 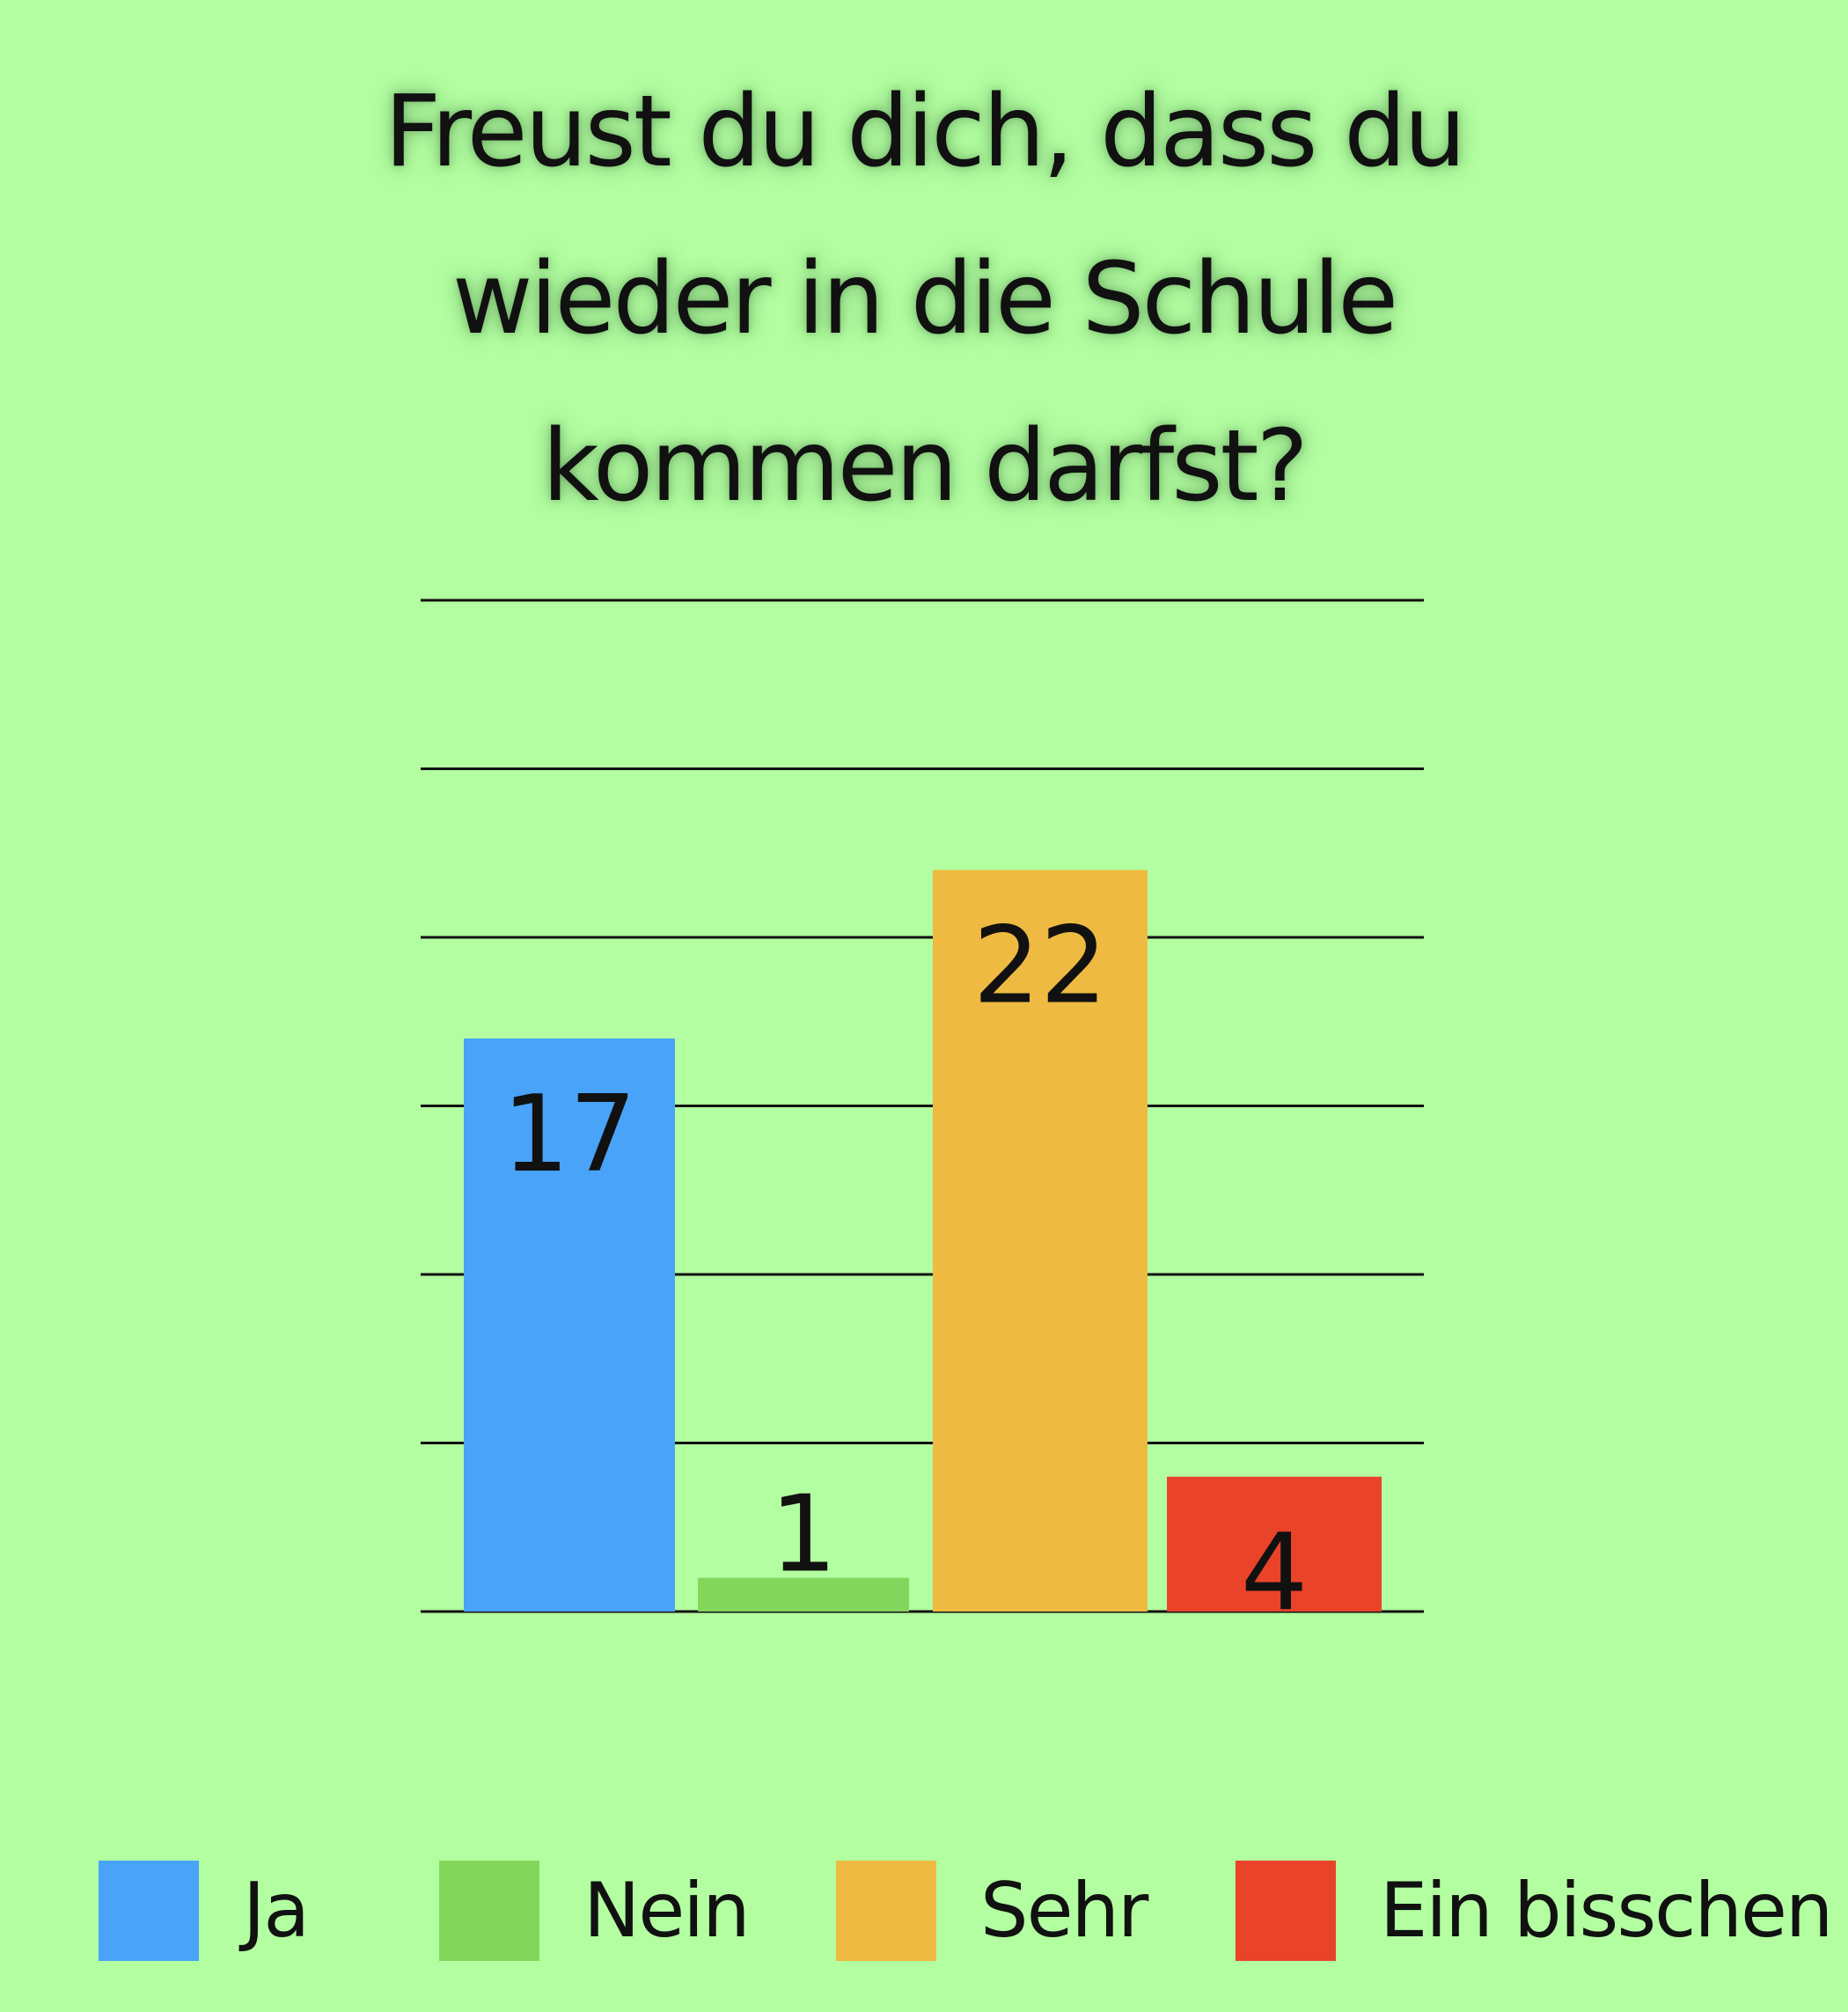 I want to click on data-label-sehr: 22, so click(x=1040, y=966).